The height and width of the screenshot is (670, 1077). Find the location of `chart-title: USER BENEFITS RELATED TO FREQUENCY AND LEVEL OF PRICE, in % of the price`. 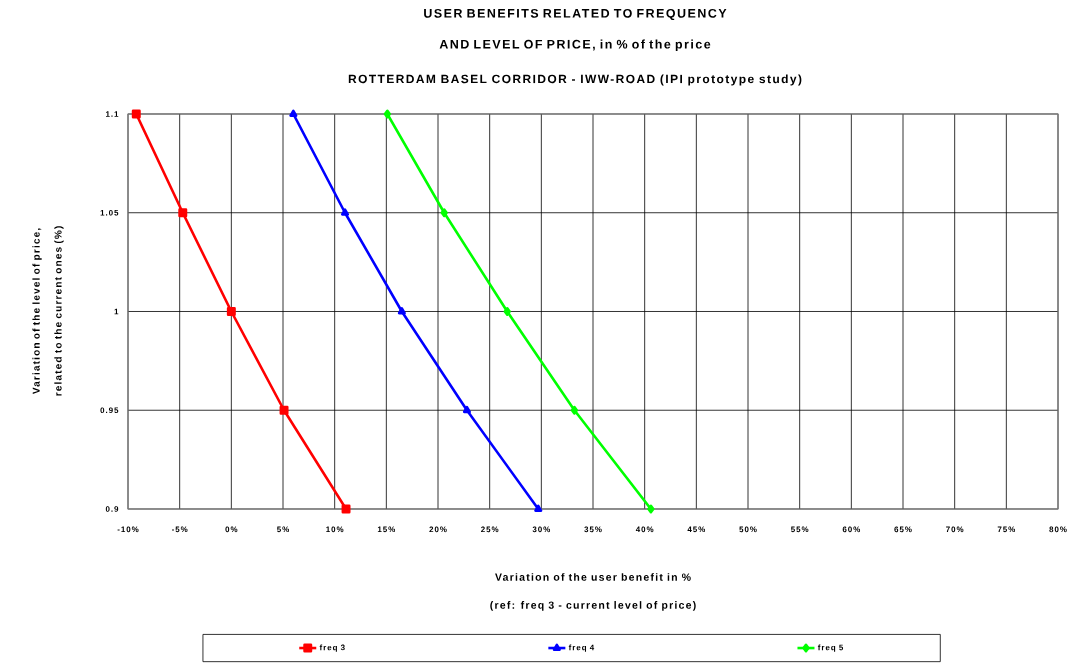

chart-title: USER BENEFITS RELATED TO FREQUENCY AND LEVEL OF PRICE, in % of the price is located at coordinates (575, 30).